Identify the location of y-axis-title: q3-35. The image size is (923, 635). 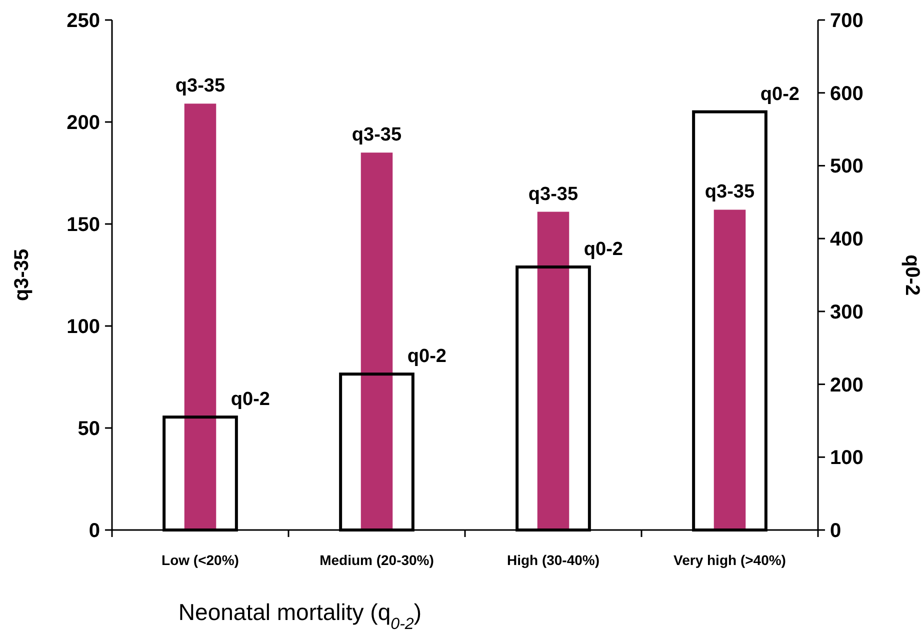
(22, 275).